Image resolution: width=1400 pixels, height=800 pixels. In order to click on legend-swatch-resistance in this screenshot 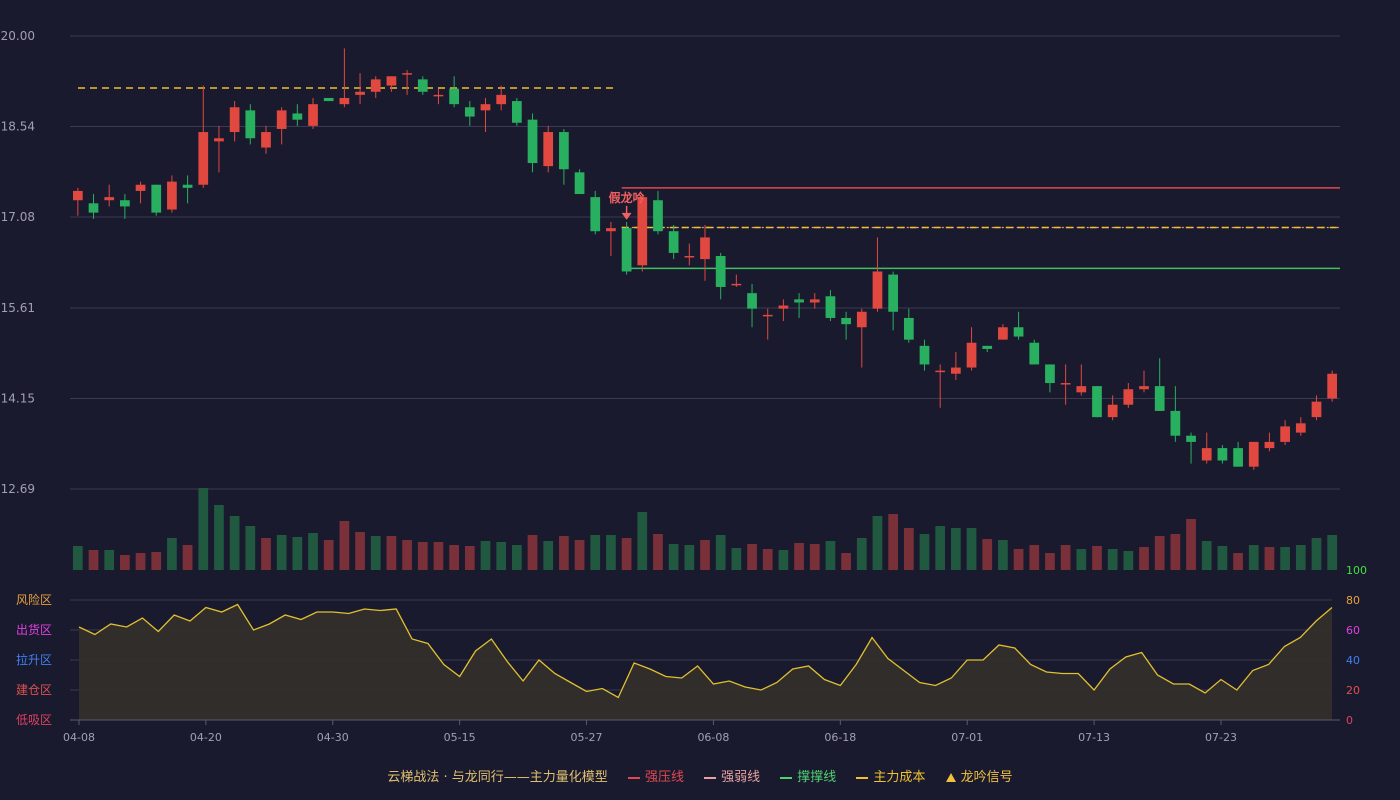, I will do `click(633, 777)`.